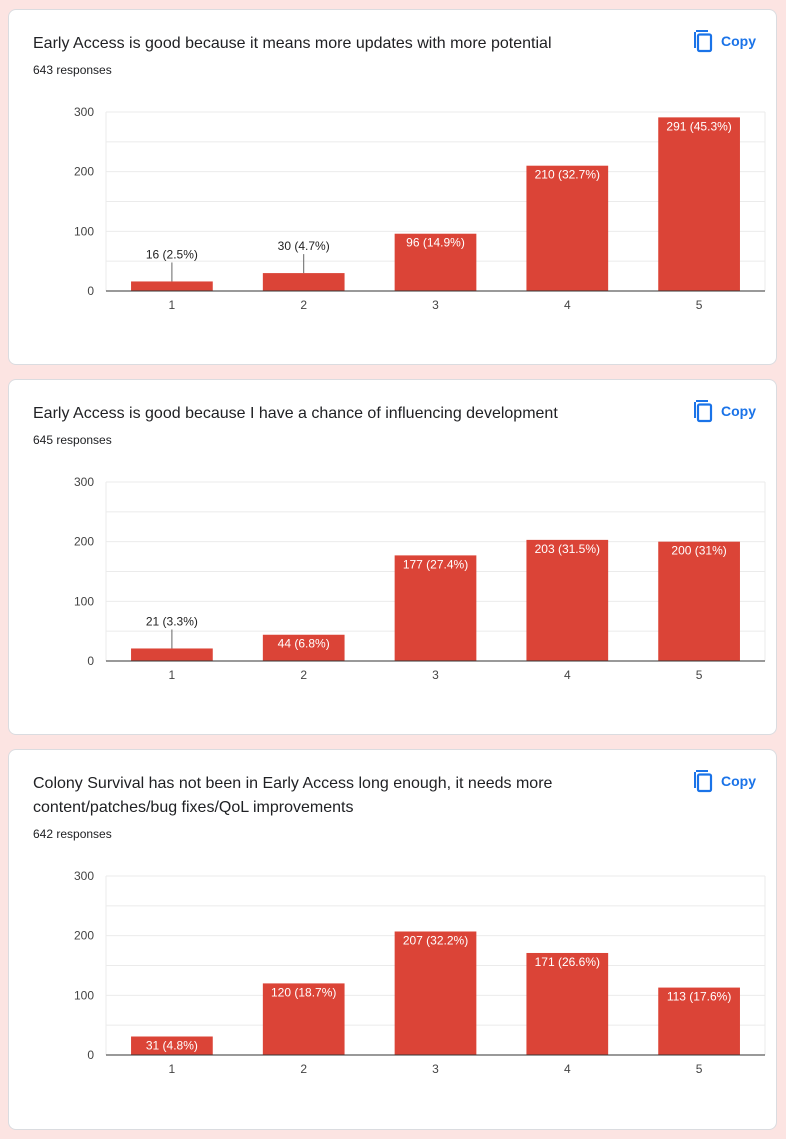 The width and height of the screenshot is (786, 1139). Describe the element at coordinates (435, 940) in the screenshot. I see `data-label: 207 (32.2%)` at that location.